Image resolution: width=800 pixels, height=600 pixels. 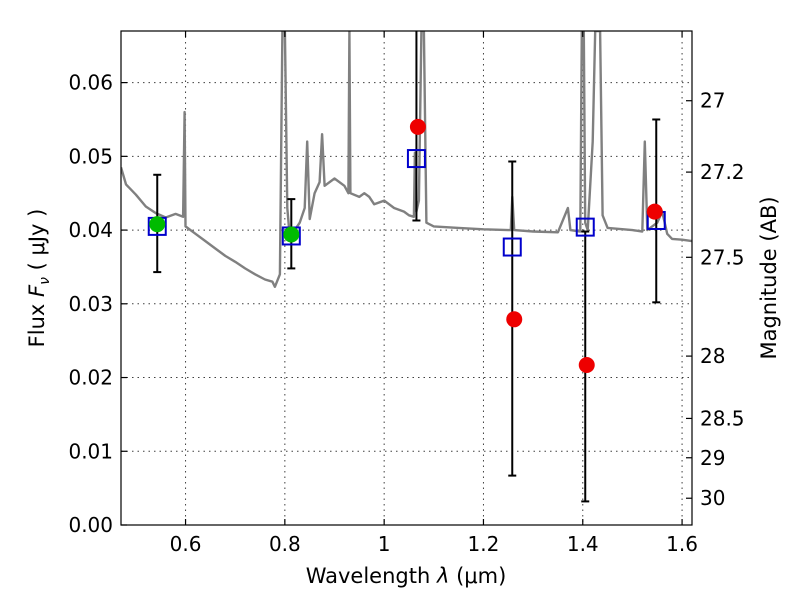 I want to click on y2-tick-label: 27.2, so click(x=722, y=172).